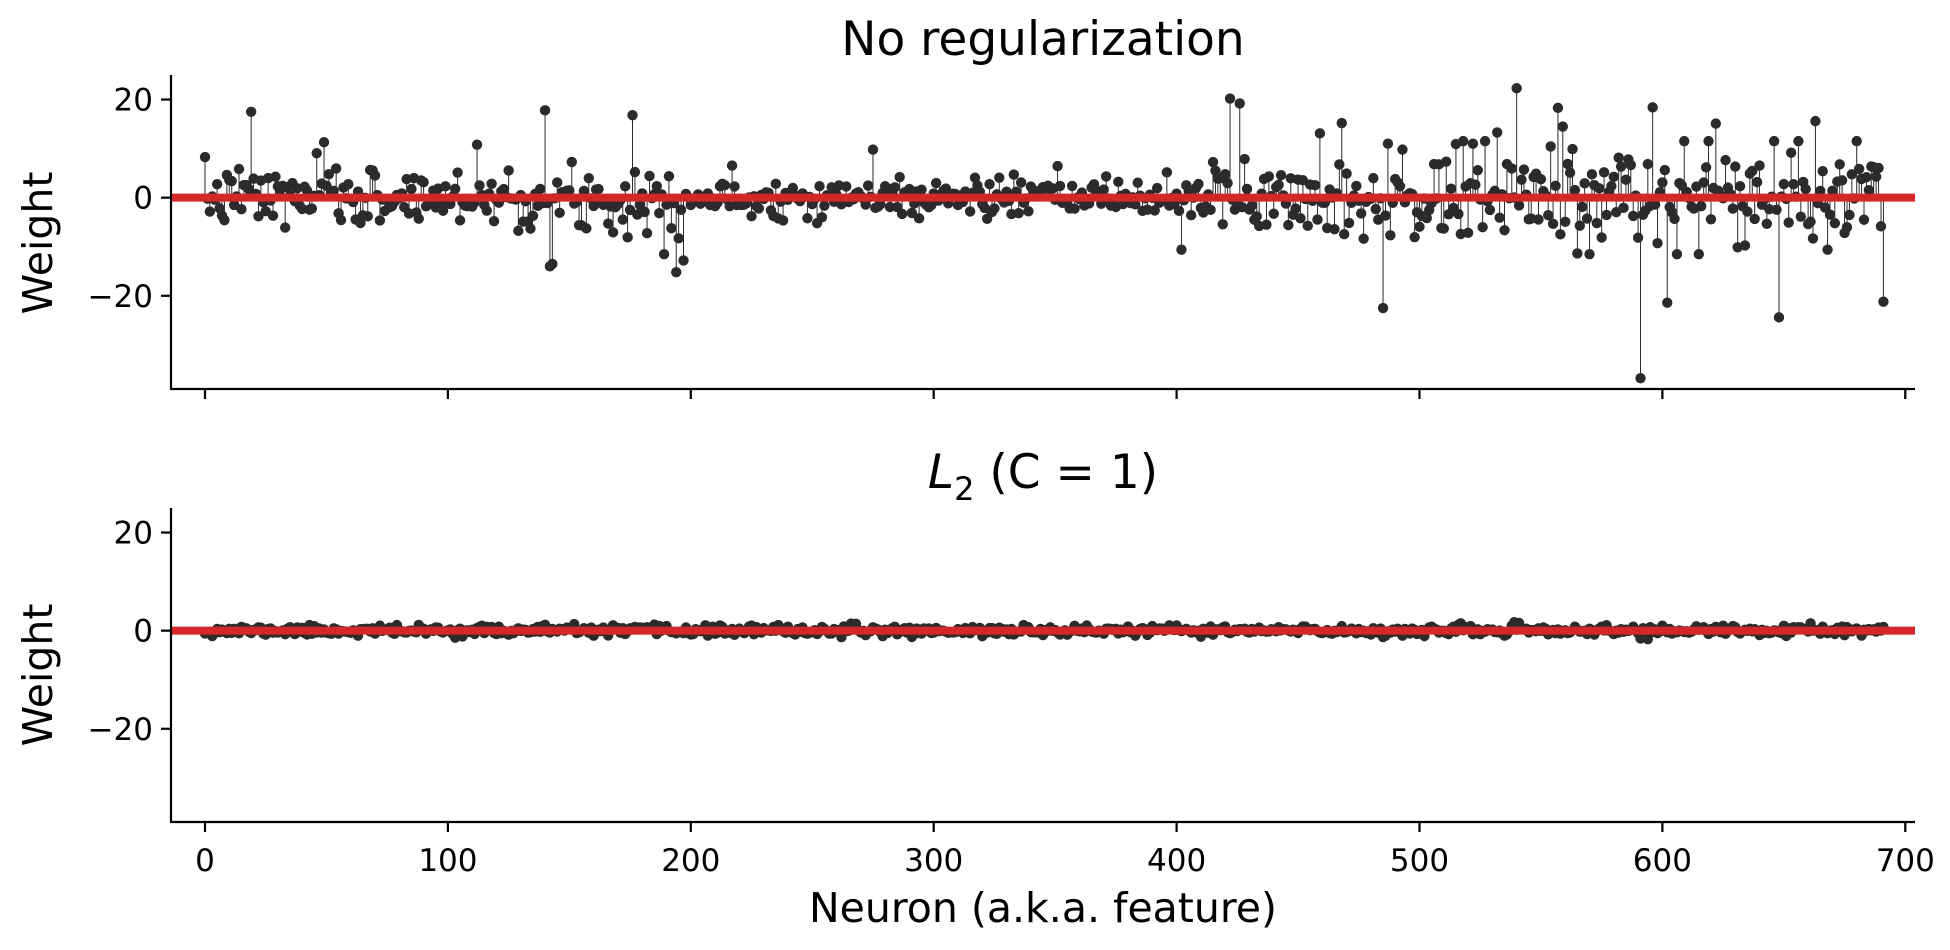 This screenshot has height=950, width=1950. What do you see at coordinates (1419, 861) in the screenshot?
I see `x-tick-label: 500` at bounding box center [1419, 861].